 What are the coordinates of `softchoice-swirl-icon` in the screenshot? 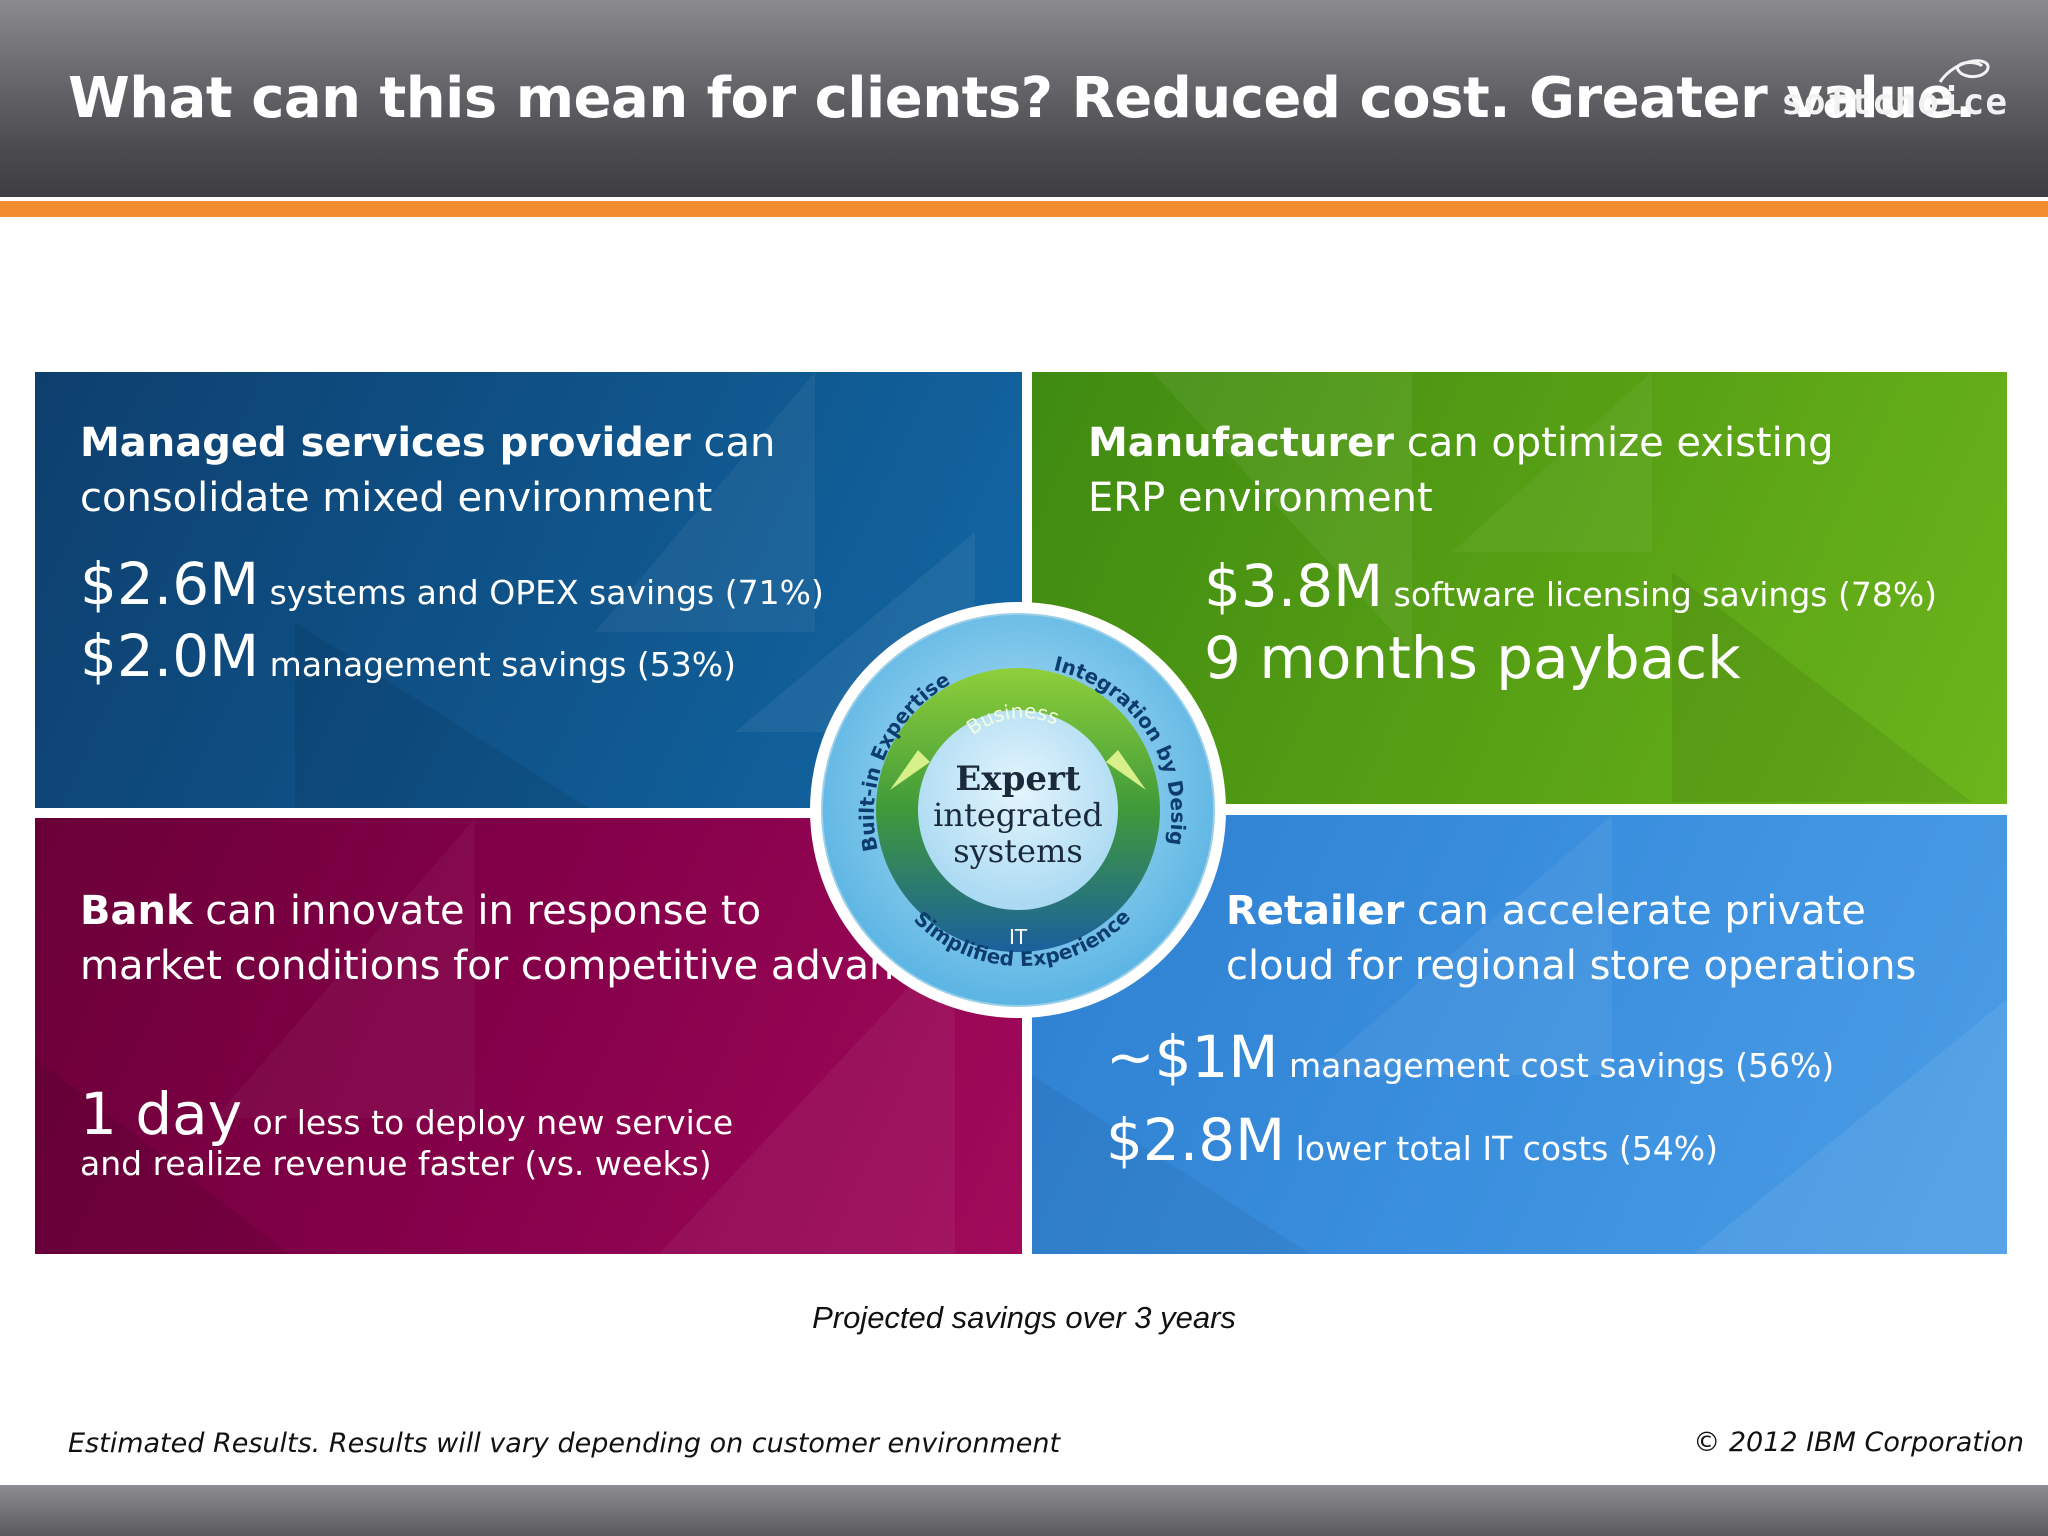 It's located at (1964, 71).